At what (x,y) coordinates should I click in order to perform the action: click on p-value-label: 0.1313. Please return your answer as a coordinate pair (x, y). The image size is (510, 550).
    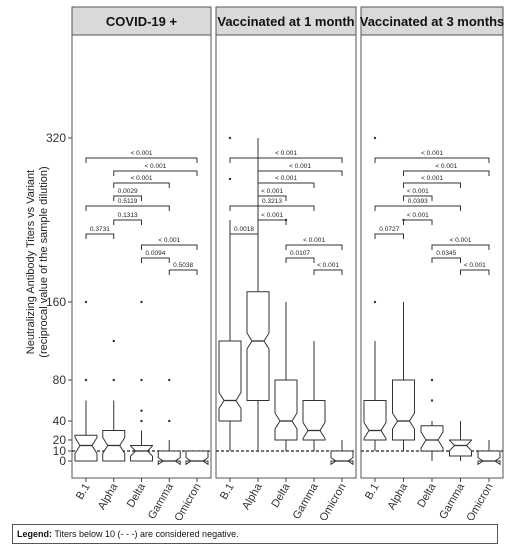
    Looking at the image, I should click on (128, 215).